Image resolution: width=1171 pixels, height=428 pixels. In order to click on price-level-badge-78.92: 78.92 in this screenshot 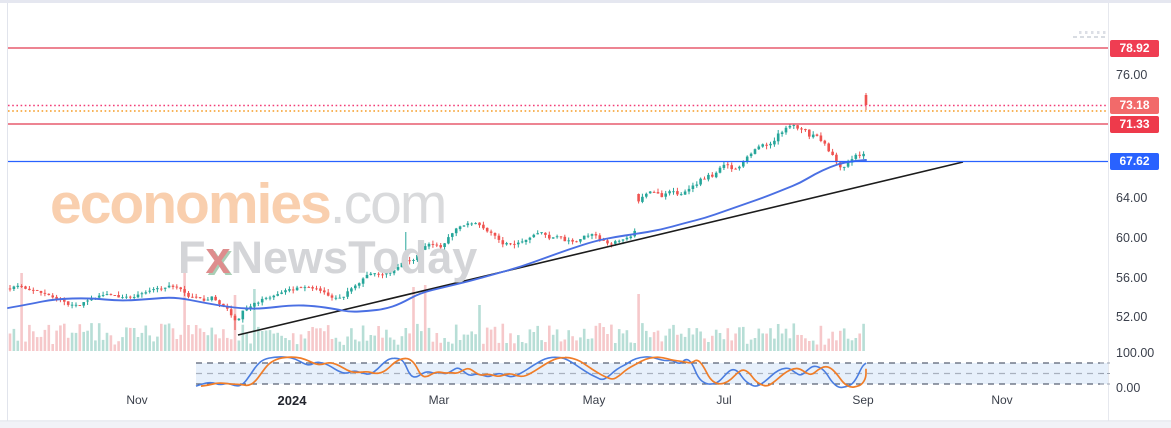, I will do `click(1134, 48)`.